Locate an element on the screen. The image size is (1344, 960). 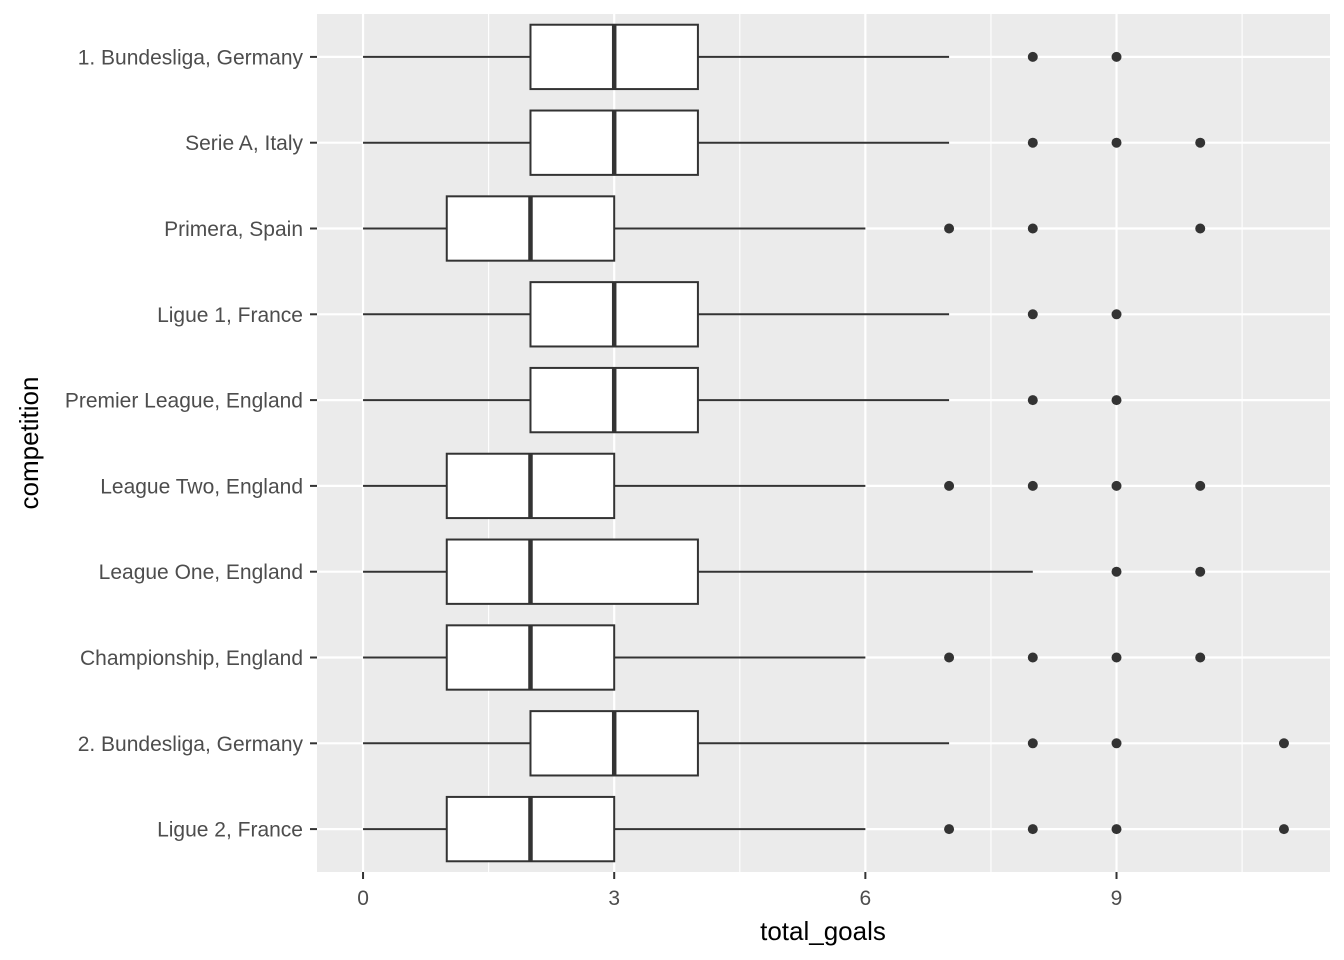
y-tick-label: Ligue 1, France is located at coordinates (230, 315).